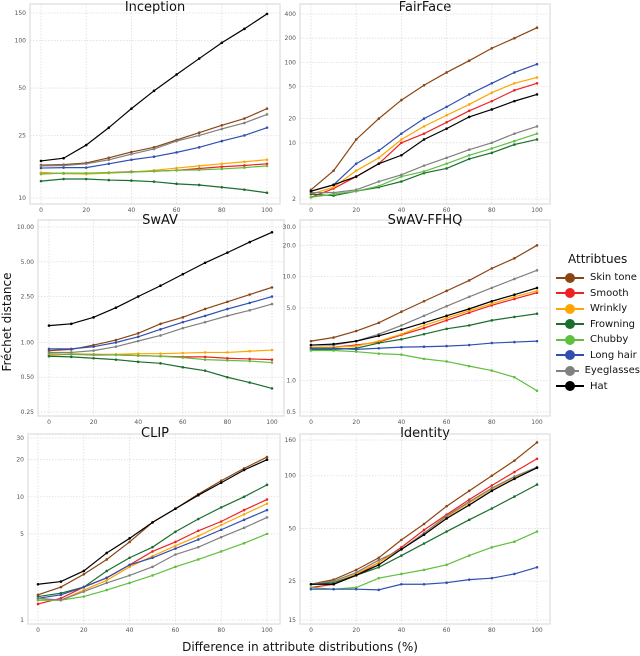 This screenshot has height=656, width=640. Describe the element at coordinates (21, 13) in the screenshot. I see `y-tick-label: 150` at that location.